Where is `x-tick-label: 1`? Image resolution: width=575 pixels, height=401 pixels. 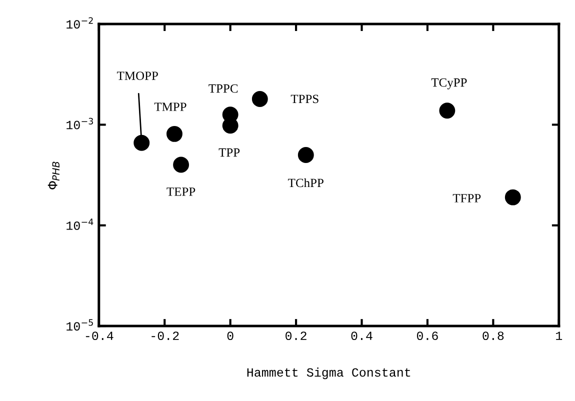
x-tick-label: 1 is located at coordinates (559, 336).